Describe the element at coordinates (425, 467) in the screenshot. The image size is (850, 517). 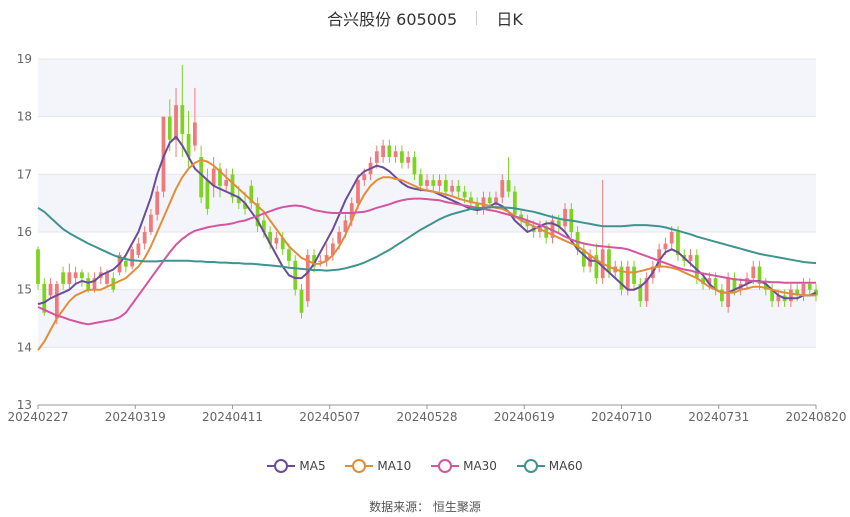
I see `chart-legend: MA5 MA10 MA30 MA60` at that location.